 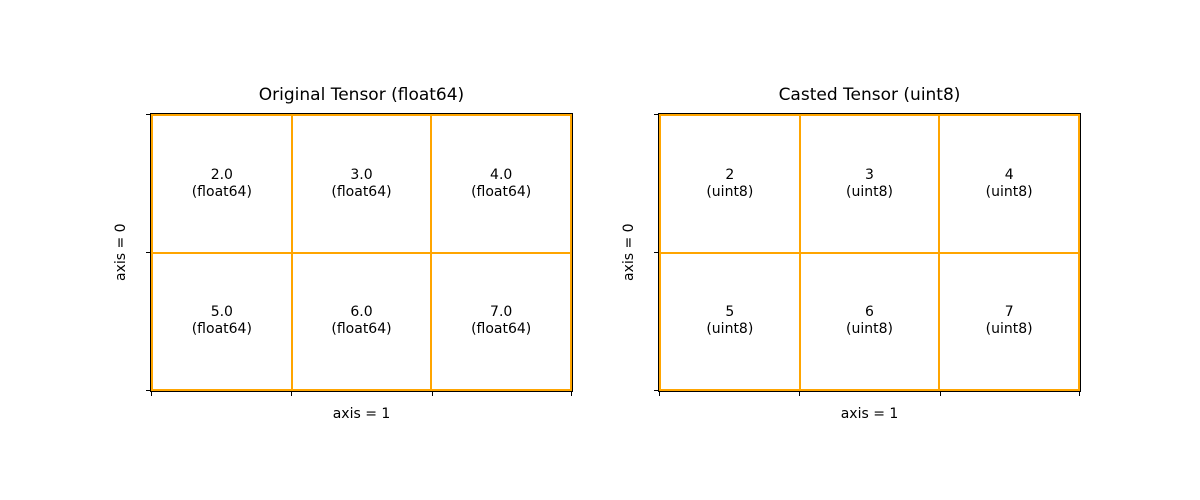 I want to click on tensor-cell: 5.0 (float64), so click(x=222, y=321).